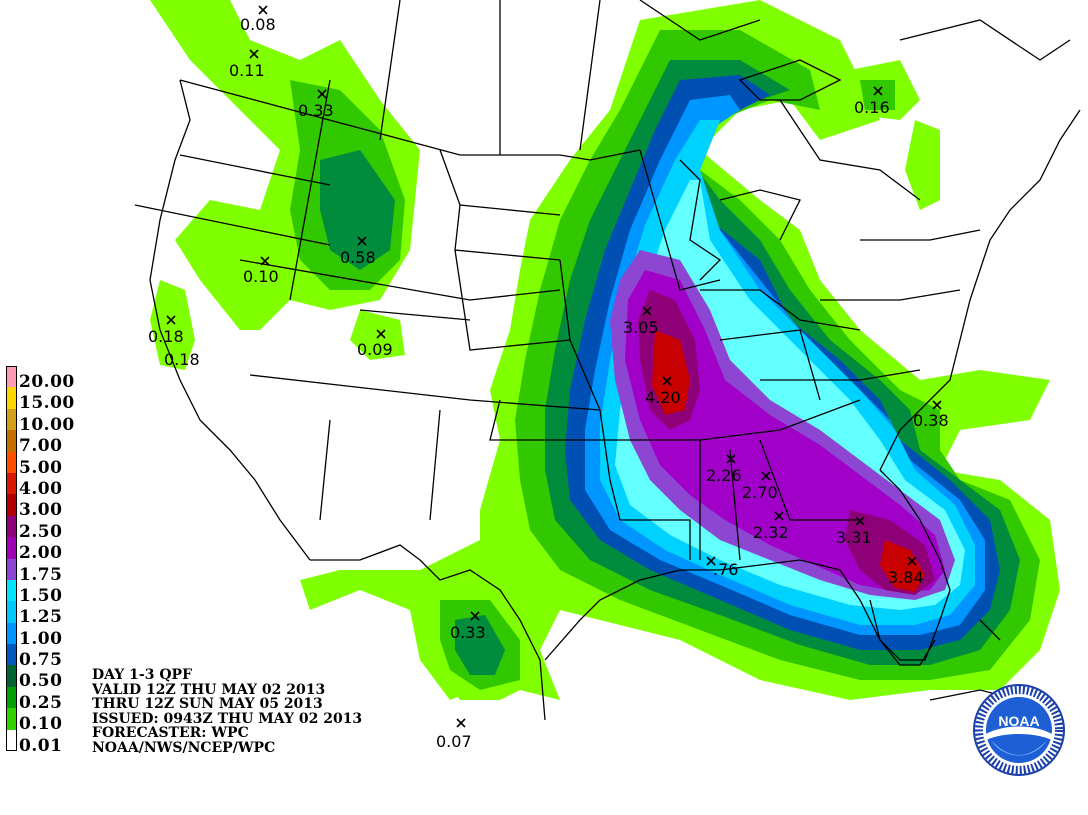 The width and height of the screenshot is (1088, 815). I want to click on station-mark: 3.05, so click(641, 321).